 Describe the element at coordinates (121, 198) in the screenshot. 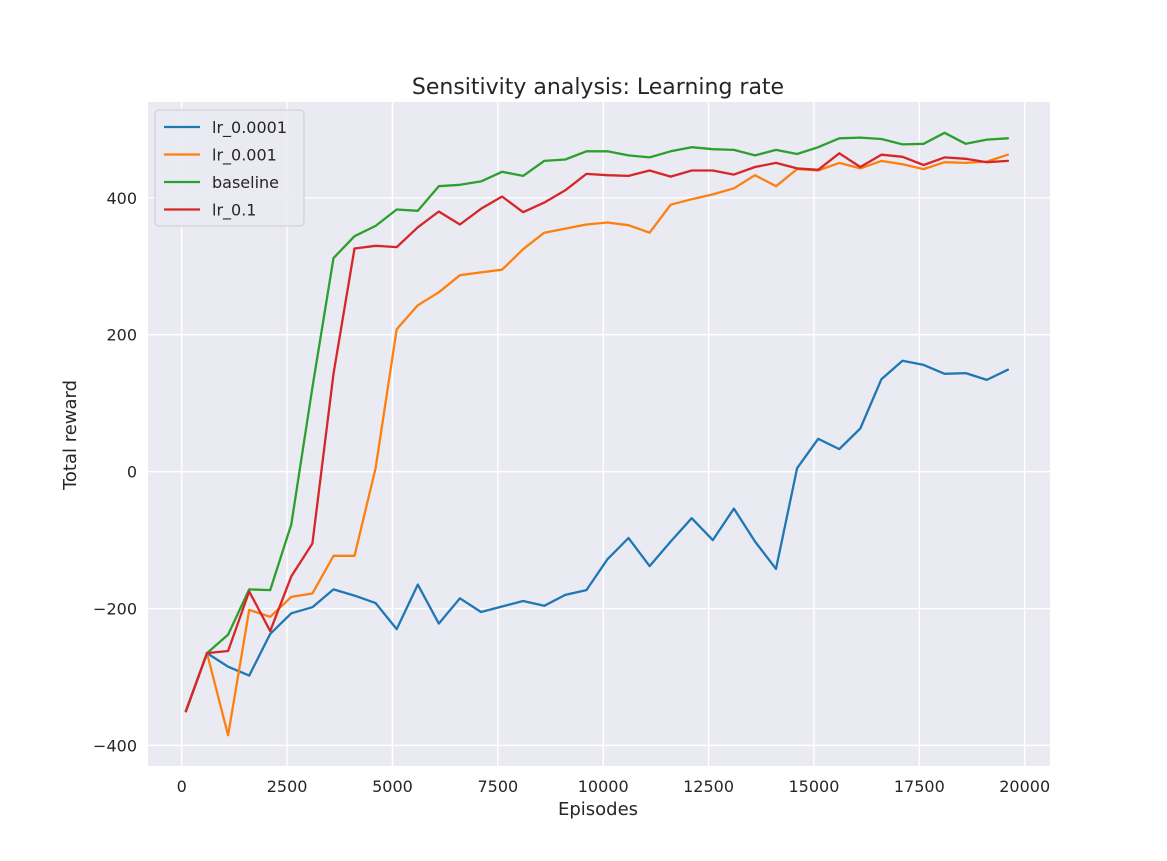

I see `y-tick-label: 400` at that location.